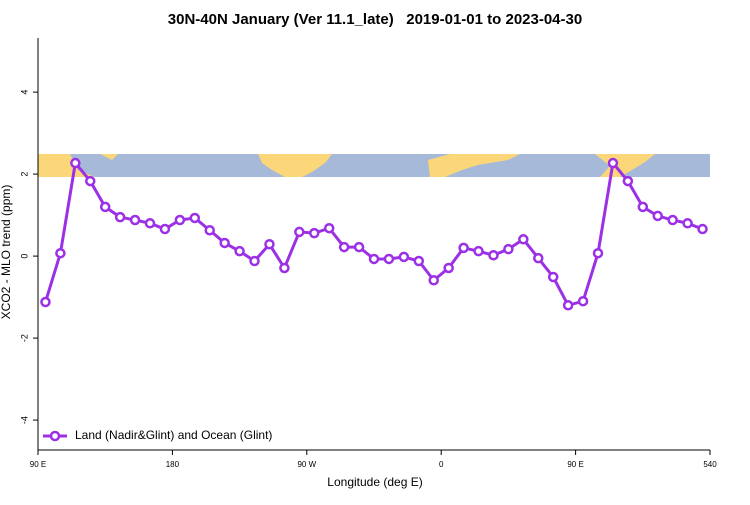 Image resolution: width=750 pixels, height=505 pixels. I want to click on y-tick-label: -2, so click(24, 338).